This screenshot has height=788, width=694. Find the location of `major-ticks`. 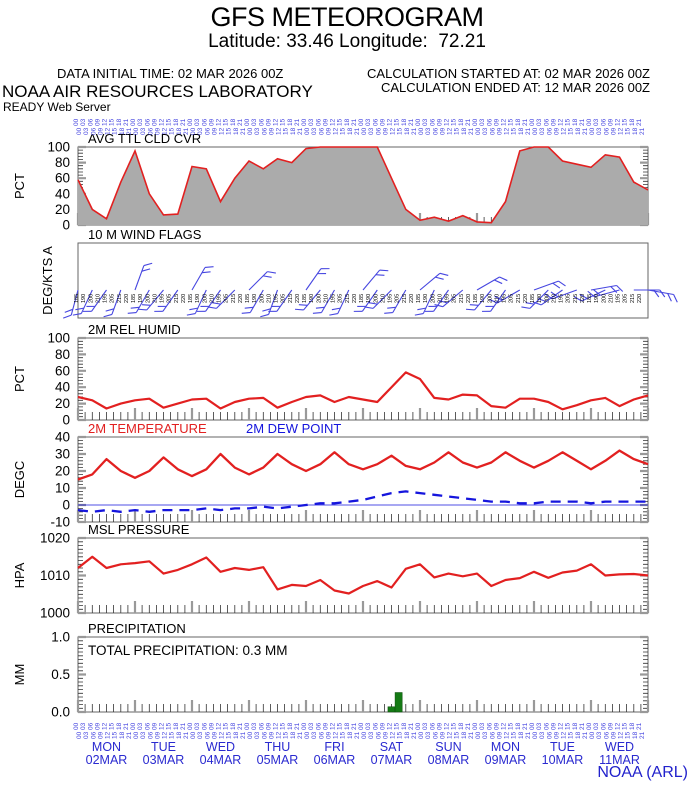

major-ticks is located at coordinates (363, 575).